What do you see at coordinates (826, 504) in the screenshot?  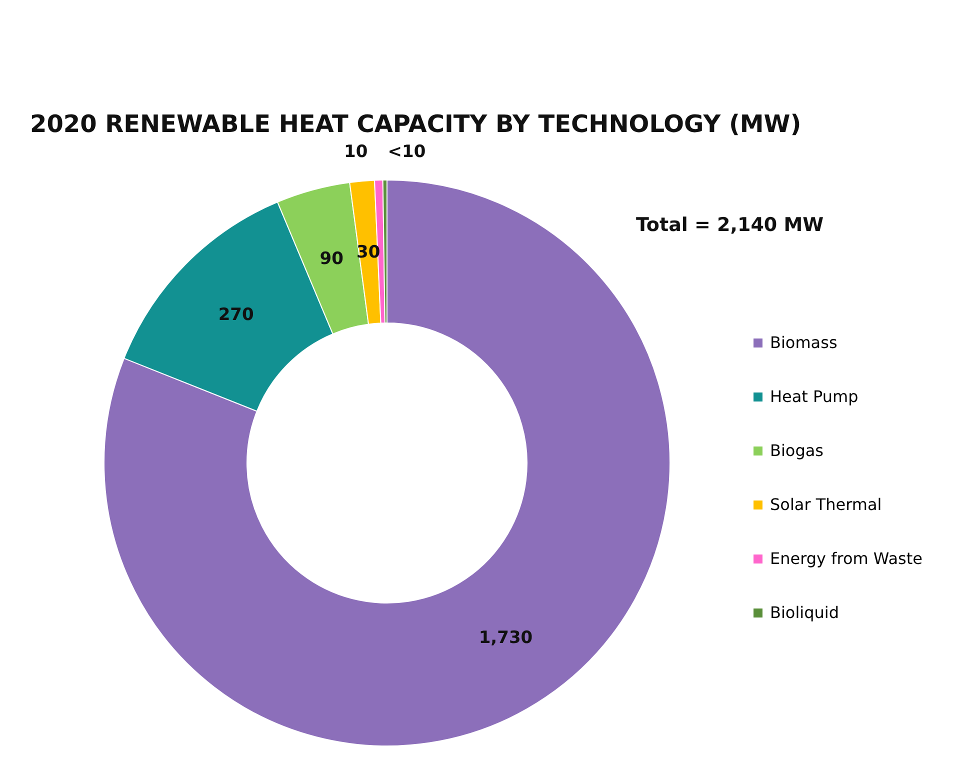 I see `legend-label: Solar Thermal` at bounding box center [826, 504].